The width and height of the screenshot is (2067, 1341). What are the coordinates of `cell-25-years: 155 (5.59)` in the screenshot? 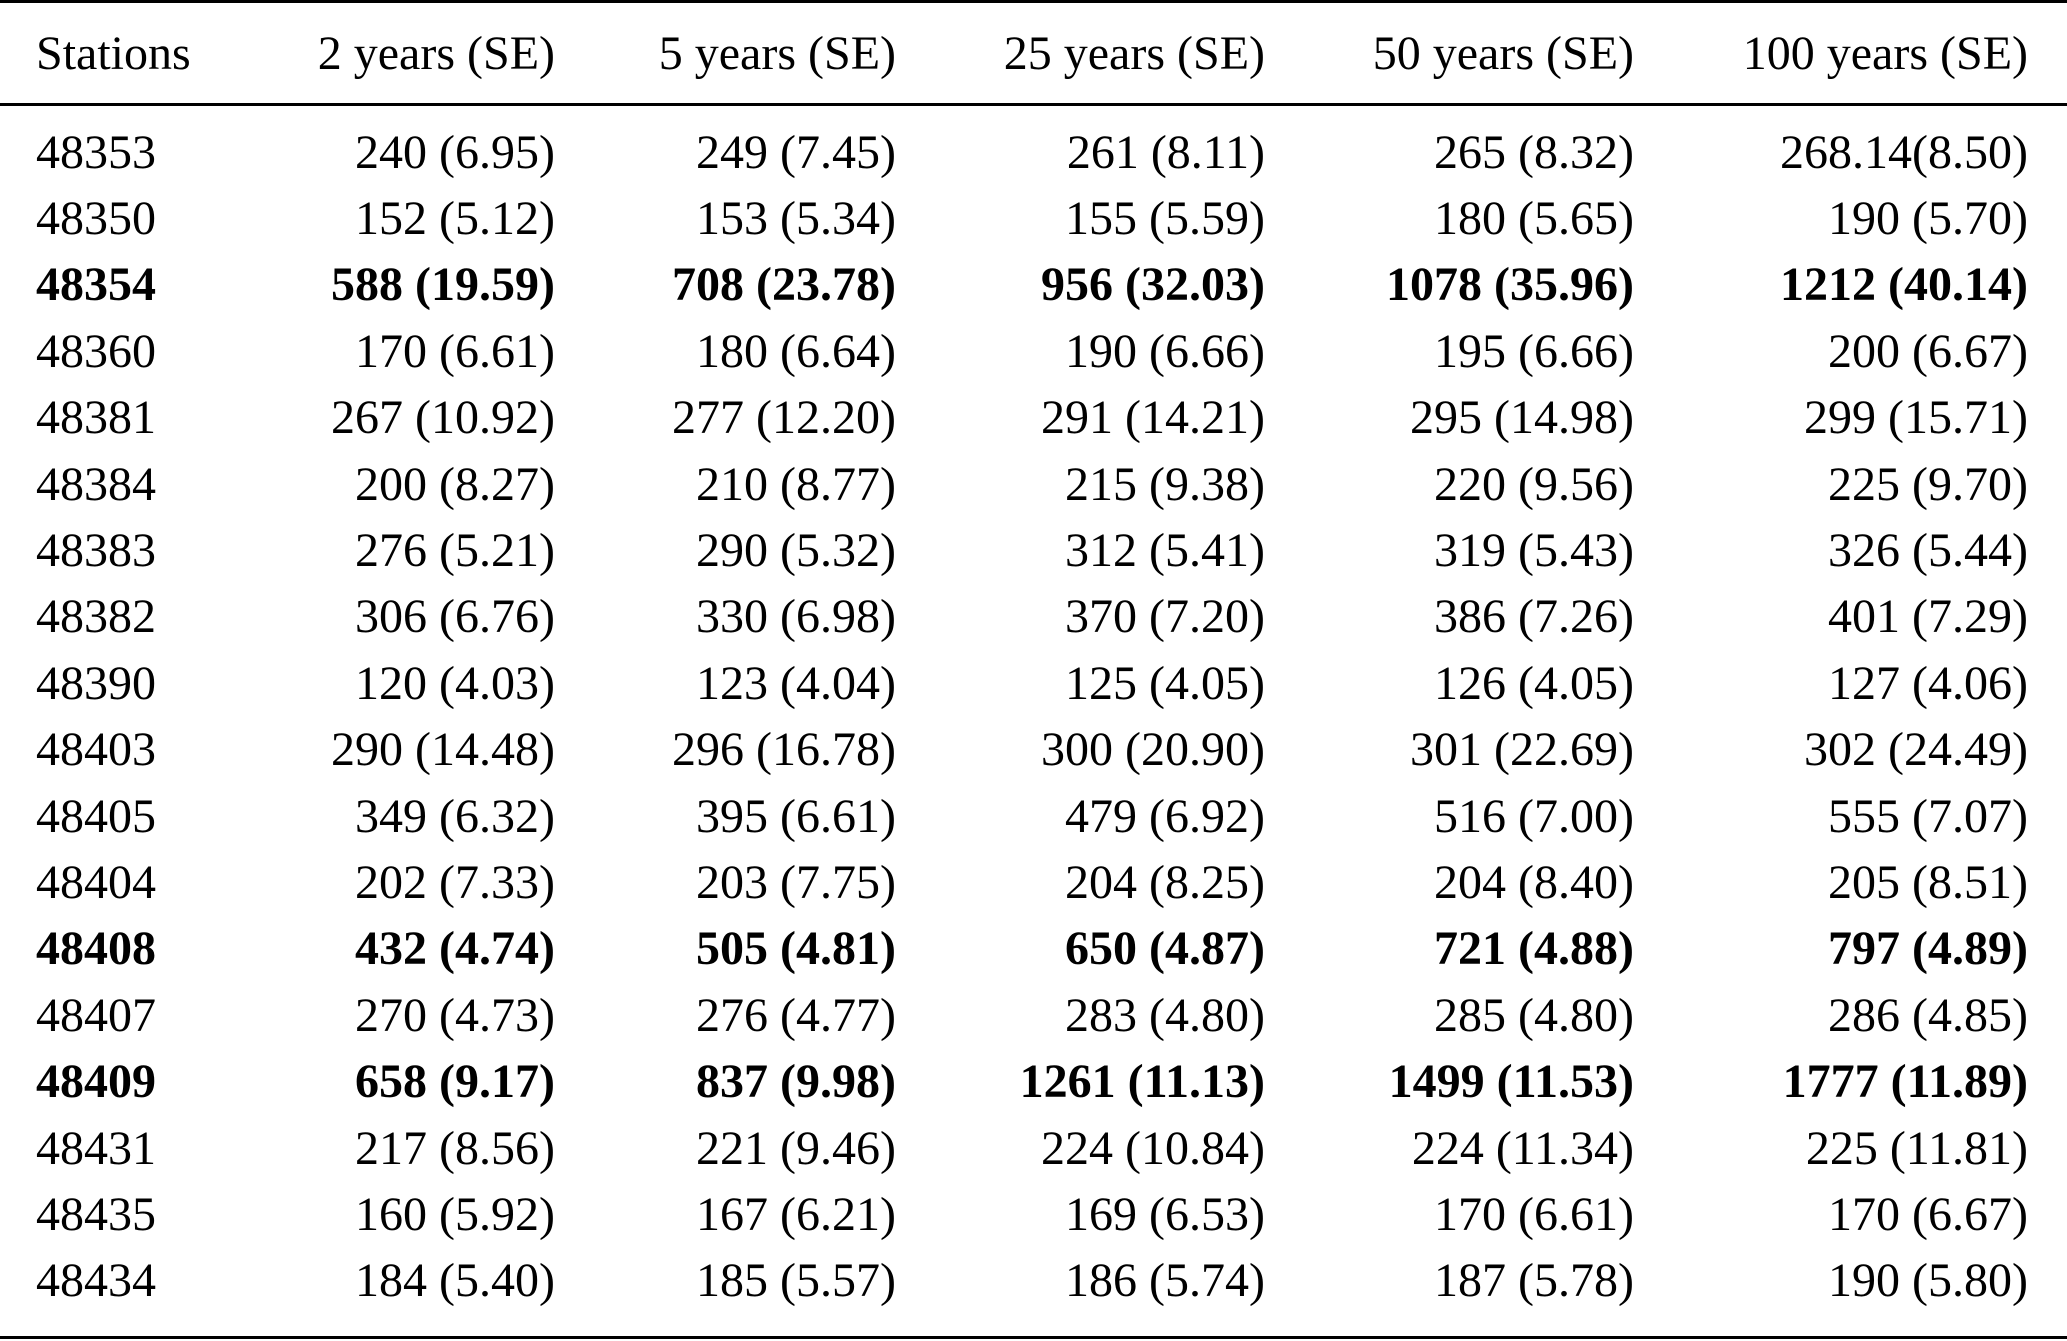 It's located at (1165, 219).